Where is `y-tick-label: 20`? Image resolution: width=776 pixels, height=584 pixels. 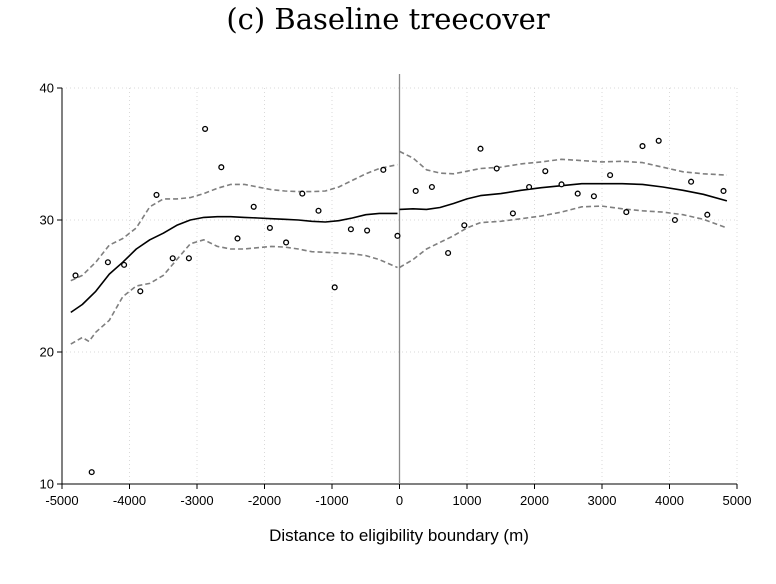
y-tick-label: 20 is located at coordinates (47, 352).